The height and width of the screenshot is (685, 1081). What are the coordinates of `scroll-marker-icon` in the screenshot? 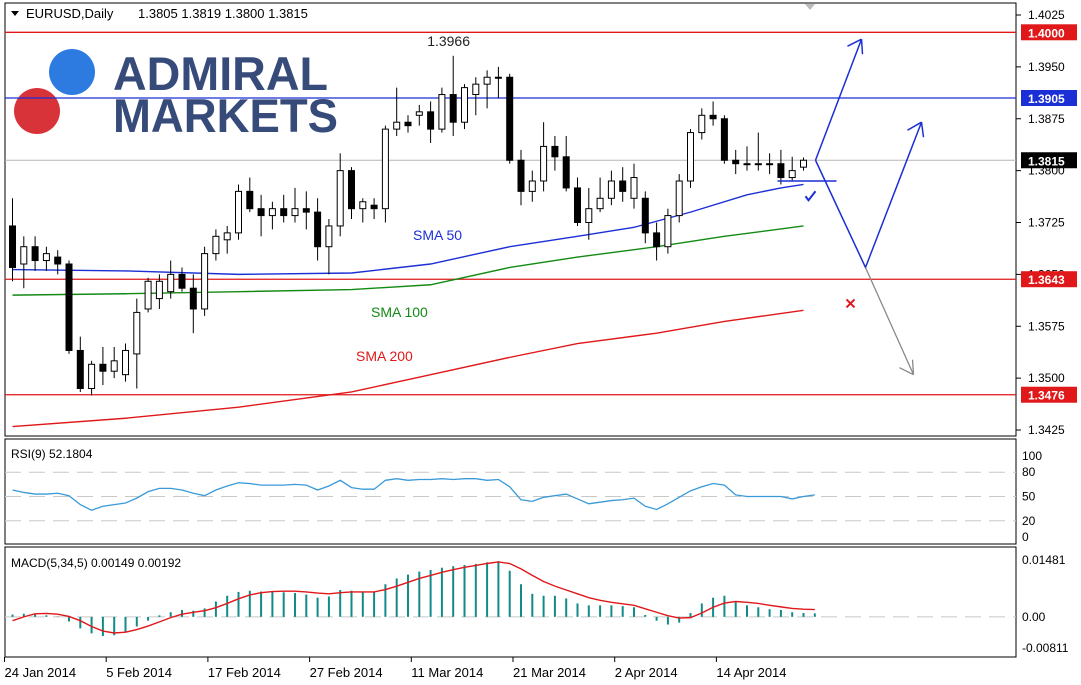 It's located at (810, 7).